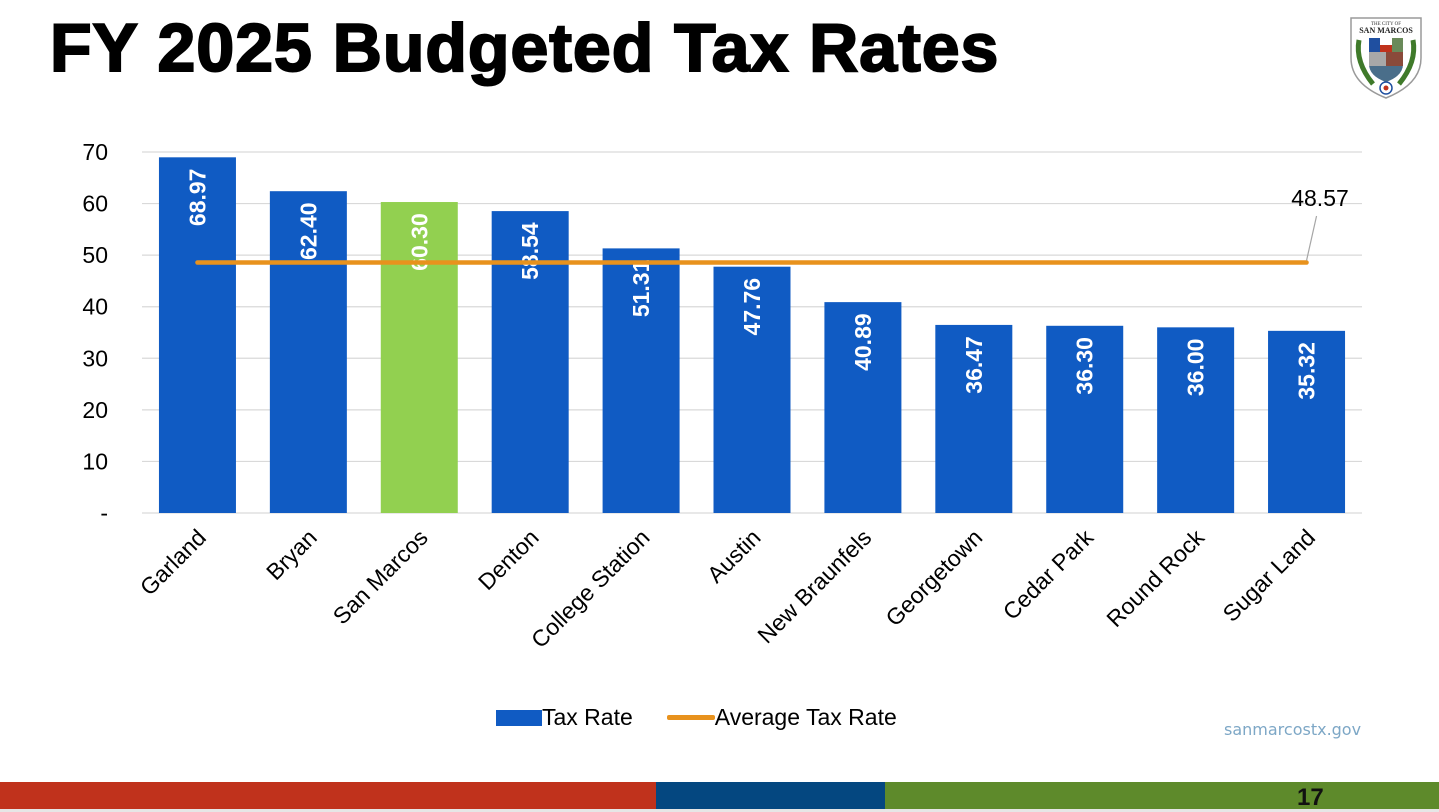  I want to click on bar-georgetown, so click(974, 418).